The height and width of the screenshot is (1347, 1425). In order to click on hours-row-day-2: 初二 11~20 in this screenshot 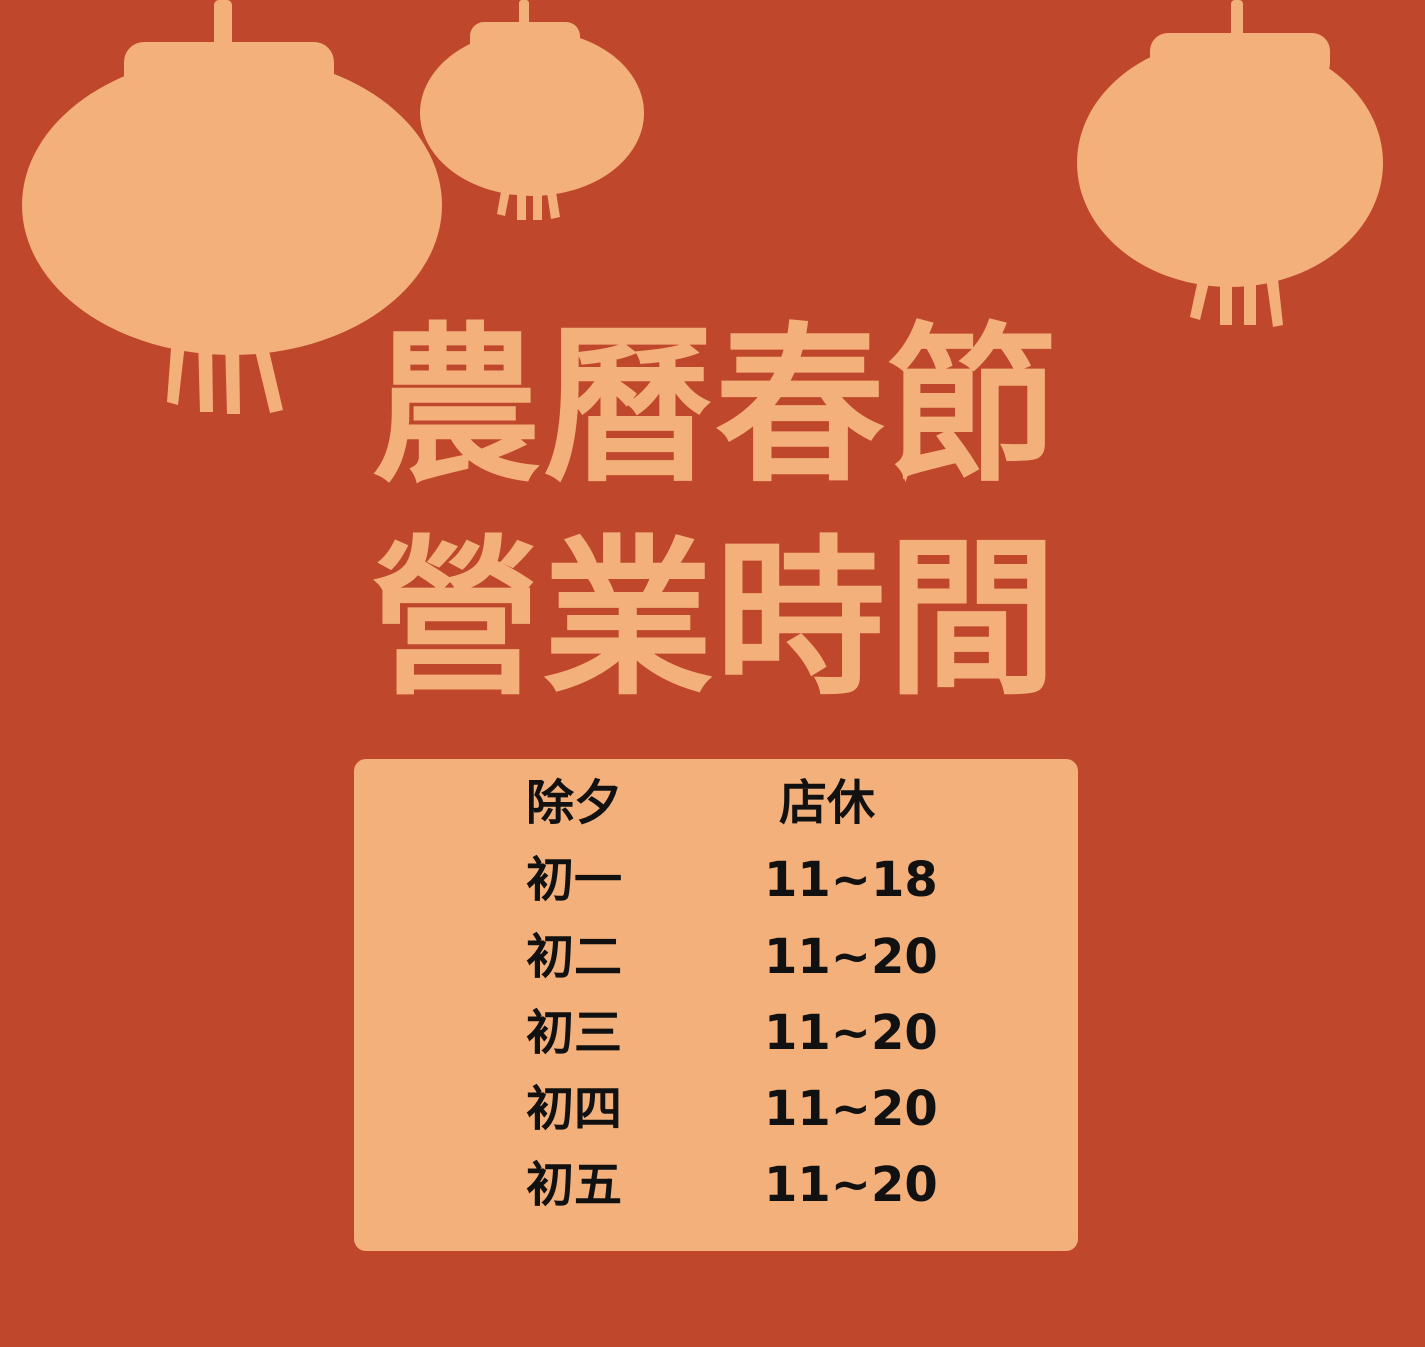, I will do `click(716, 957)`.